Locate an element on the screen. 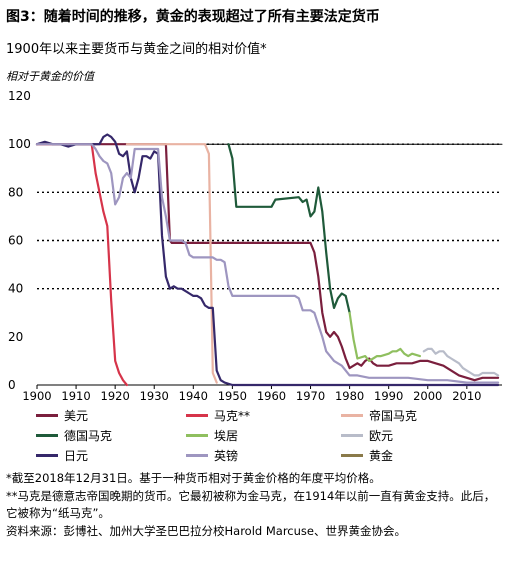  legend-item-5: 欧元 is located at coordinates (367, 435).